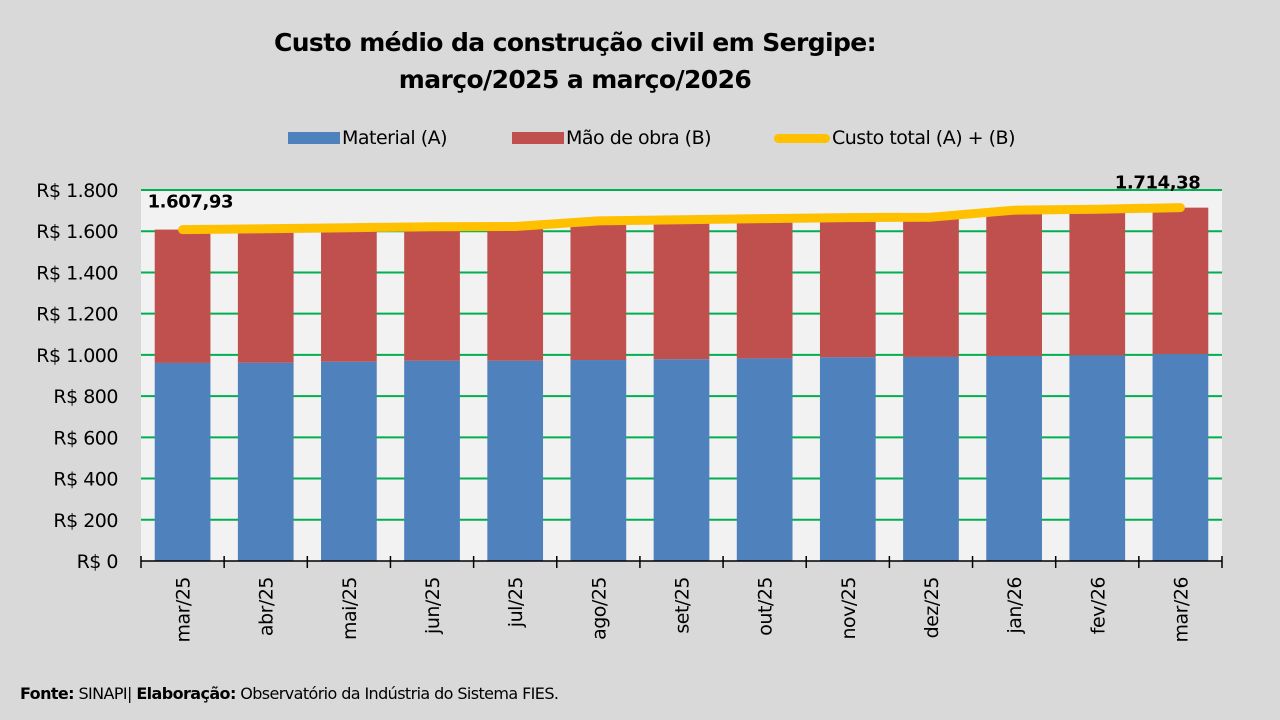 This screenshot has width=1280, height=720. I want to click on x-tick-label: fev/26, so click(1098, 605).